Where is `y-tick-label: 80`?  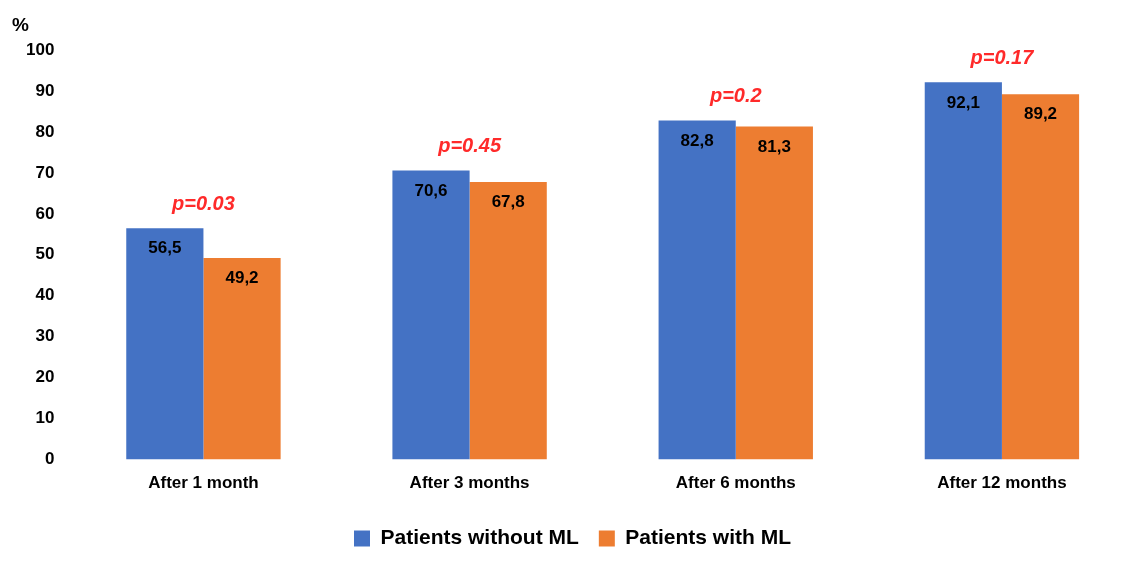
y-tick-label: 80 is located at coordinates (45, 131).